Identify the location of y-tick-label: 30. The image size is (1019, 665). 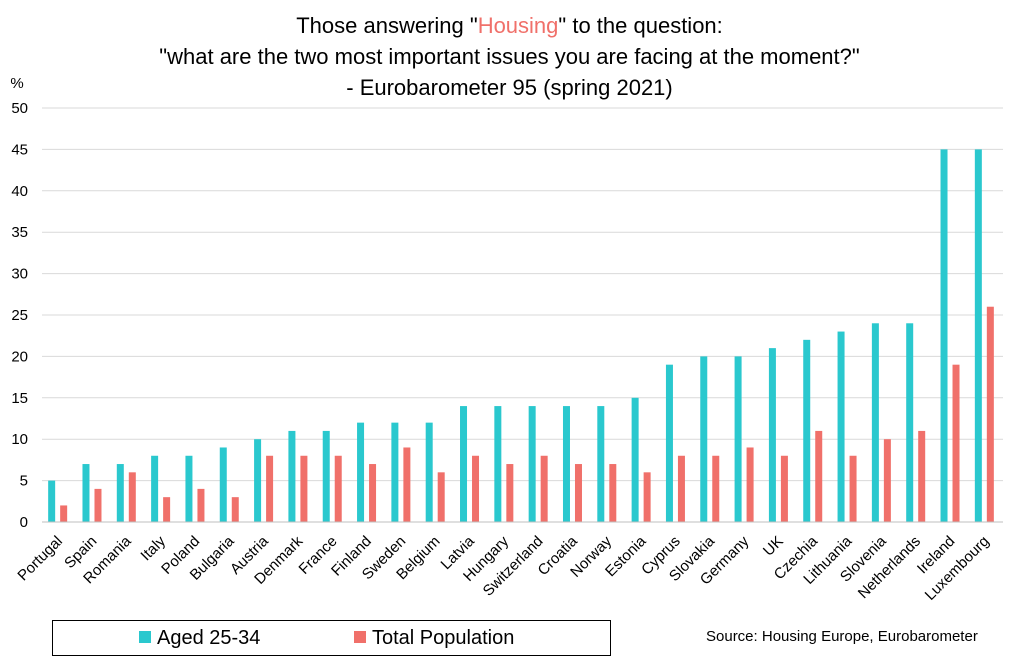
(19, 274).